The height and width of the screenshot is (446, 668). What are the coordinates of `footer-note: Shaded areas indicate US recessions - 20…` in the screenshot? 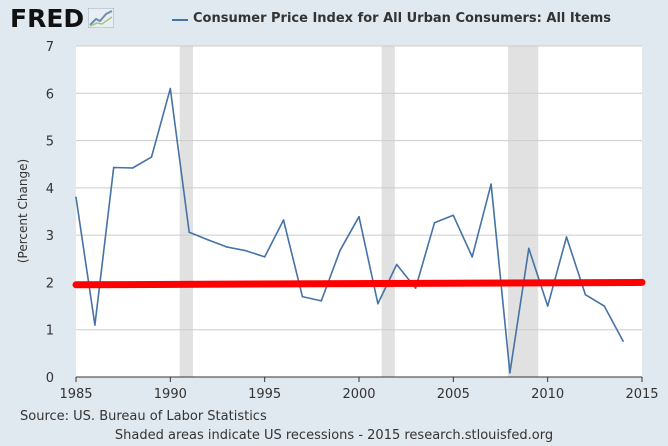 It's located at (334, 435).